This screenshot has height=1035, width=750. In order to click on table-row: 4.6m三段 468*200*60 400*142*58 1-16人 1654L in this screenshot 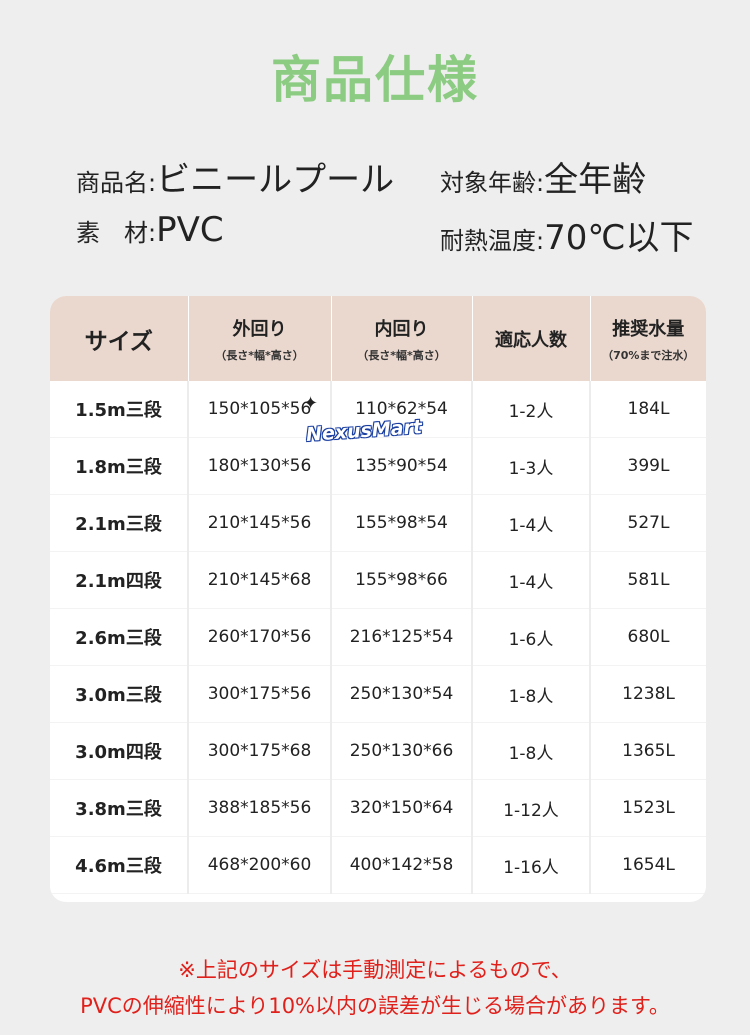, I will do `click(378, 865)`.